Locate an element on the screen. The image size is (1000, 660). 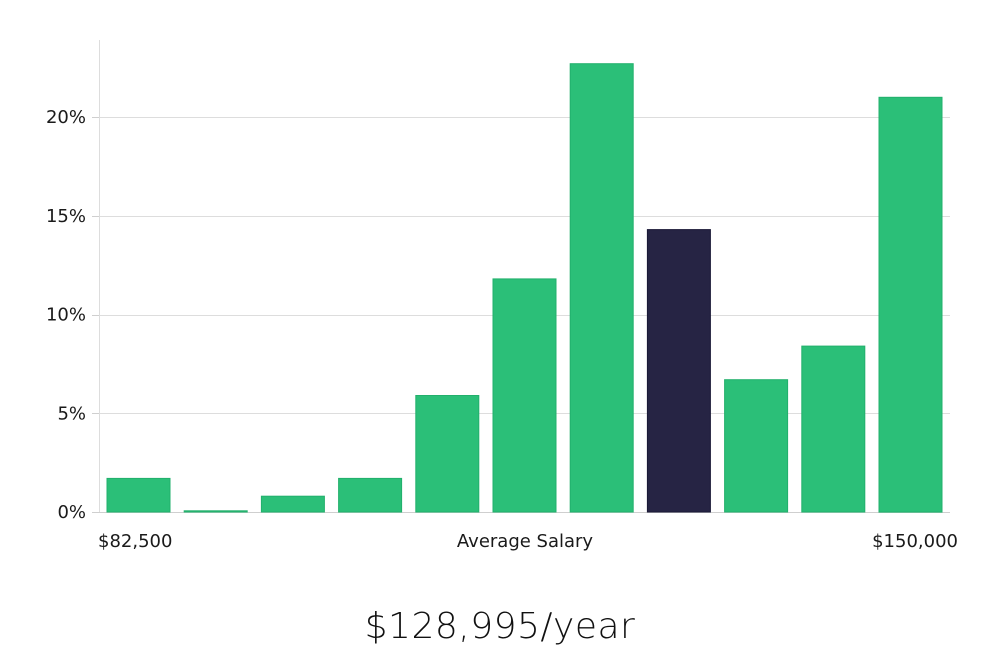
bar-highlighted is located at coordinates (678, 371).